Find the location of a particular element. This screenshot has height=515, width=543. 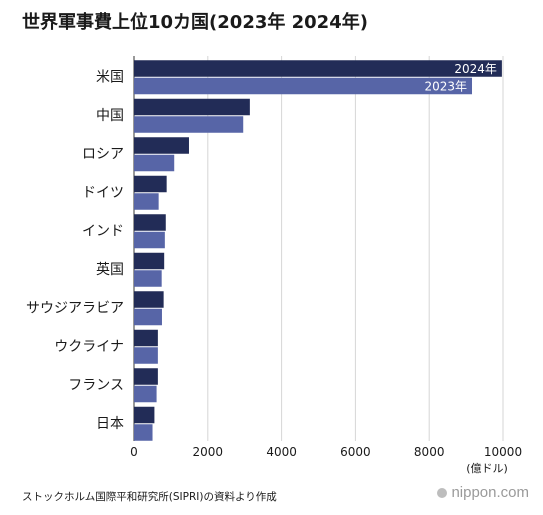

tick-layer: 0 2000 4000 6000 8000 10000 (億ドル) is located at coordinates (326, 460).